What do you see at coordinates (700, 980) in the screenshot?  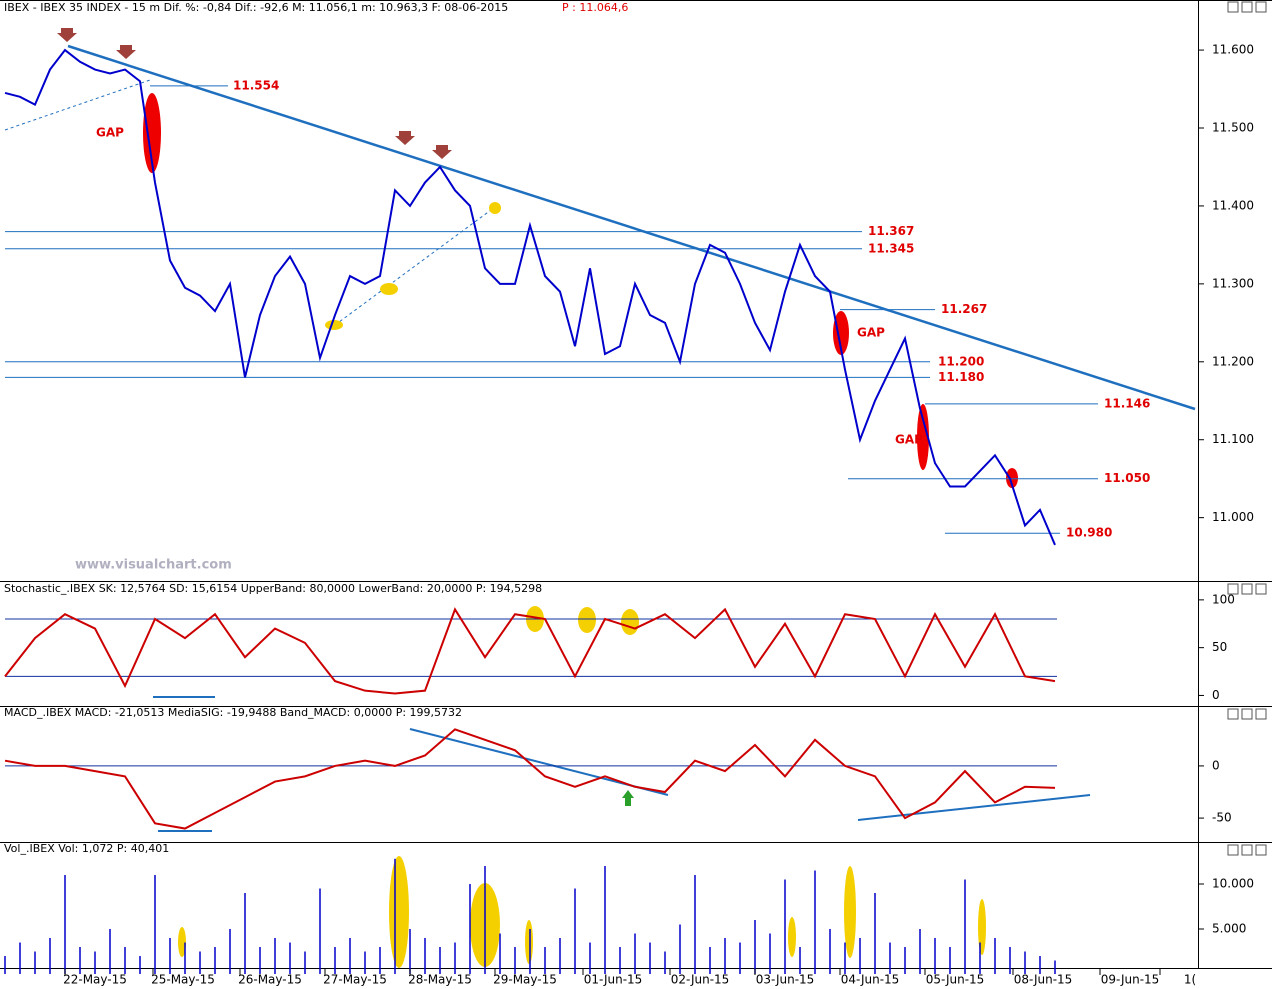 I see `x-tick-label: 02-Jun-15` at bounding box center [700, 980].